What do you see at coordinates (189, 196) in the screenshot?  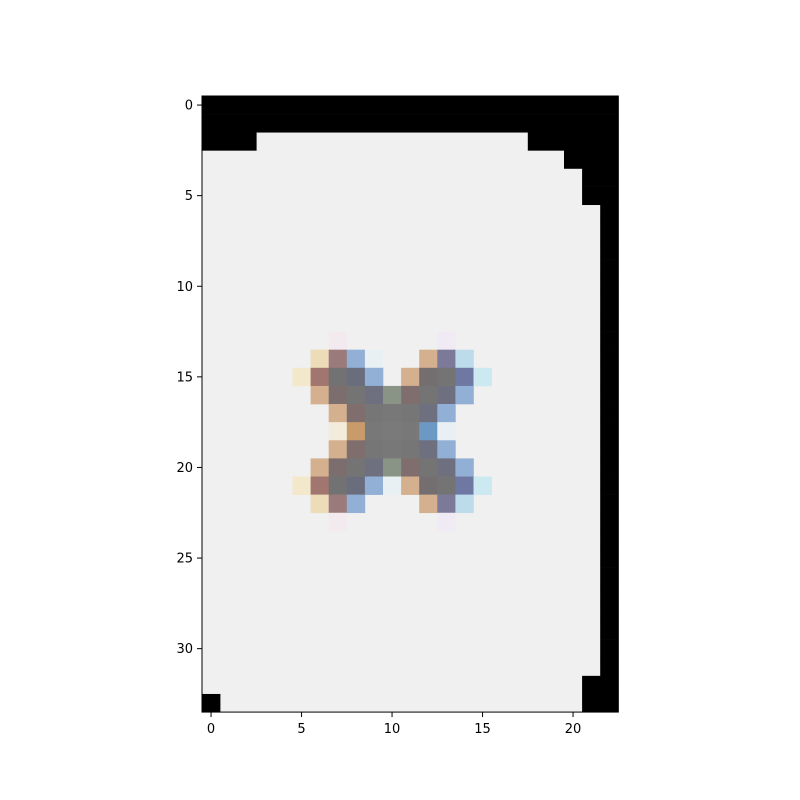 I see `y-tick-label: 5` at bounding box center [189, 196].